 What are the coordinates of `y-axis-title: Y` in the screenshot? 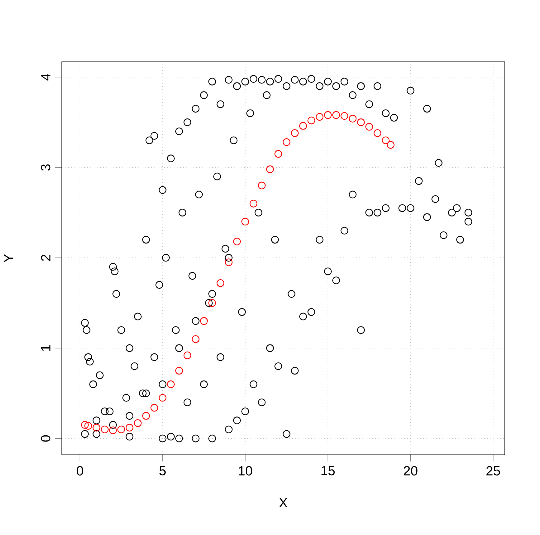 It's located at (9, 258).